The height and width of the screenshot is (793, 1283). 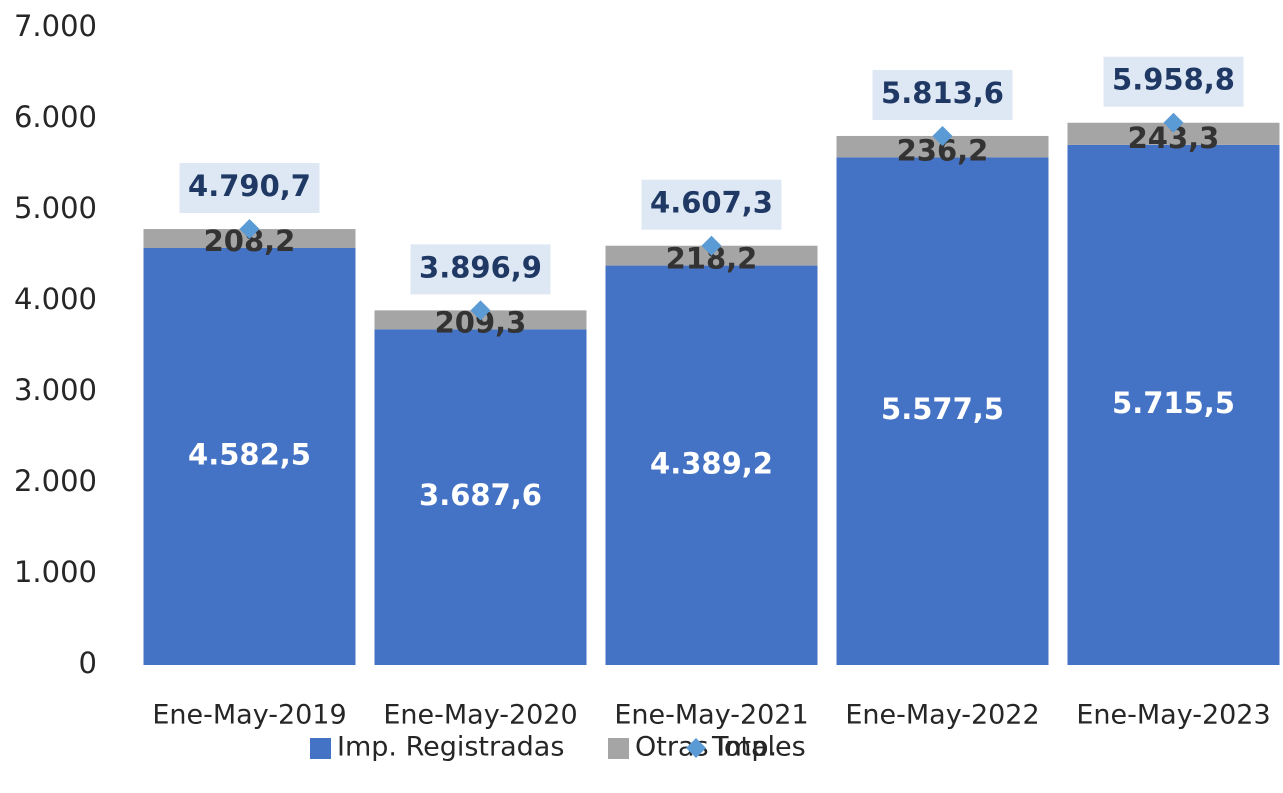 I want to click on data-label: 4.607,3, so click(x=711, y=203).